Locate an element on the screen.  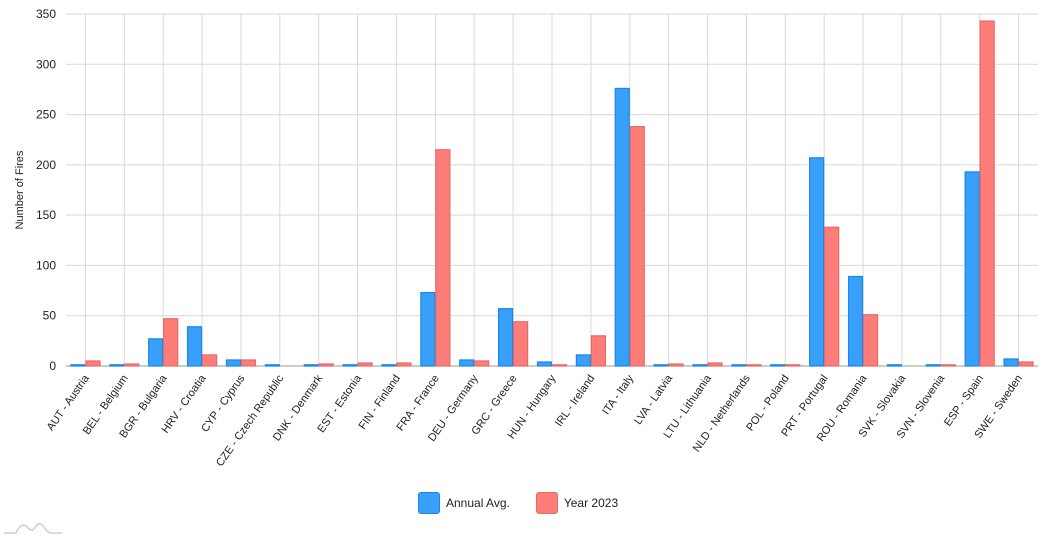
legend-label: Annual Avg. is located at coordinates (478, 503).